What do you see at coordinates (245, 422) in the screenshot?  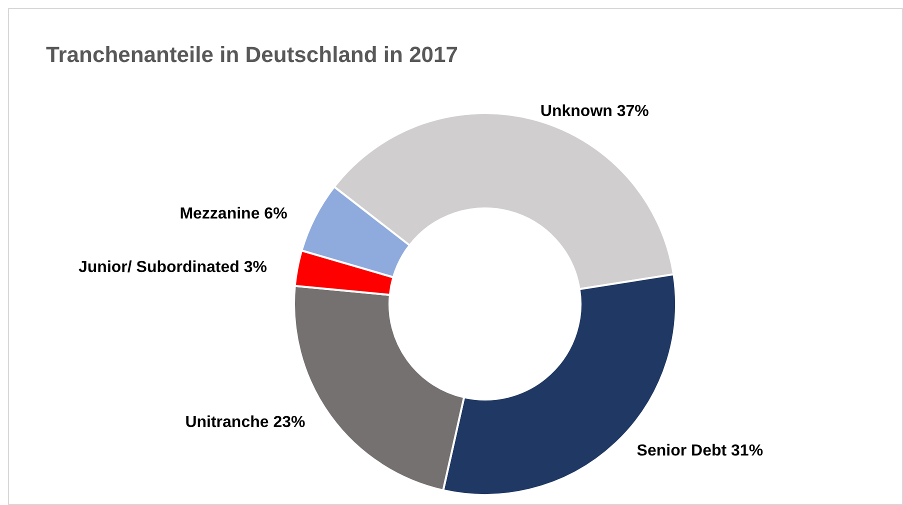 I see `slice-label: Unitranche 23%` at bounding box center [245, 422].